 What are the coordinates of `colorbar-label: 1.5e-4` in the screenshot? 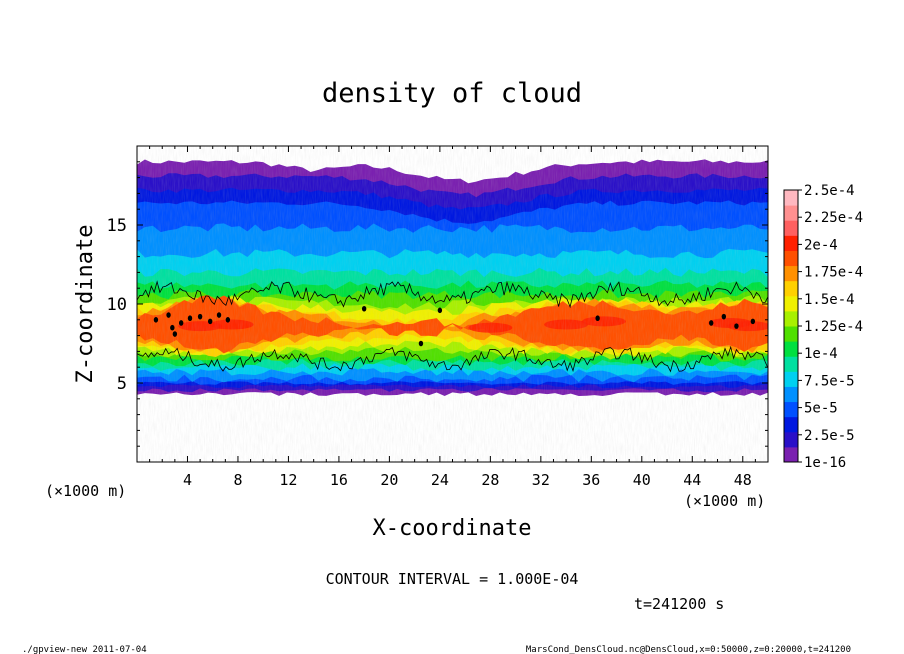 It's located at (829, 300).